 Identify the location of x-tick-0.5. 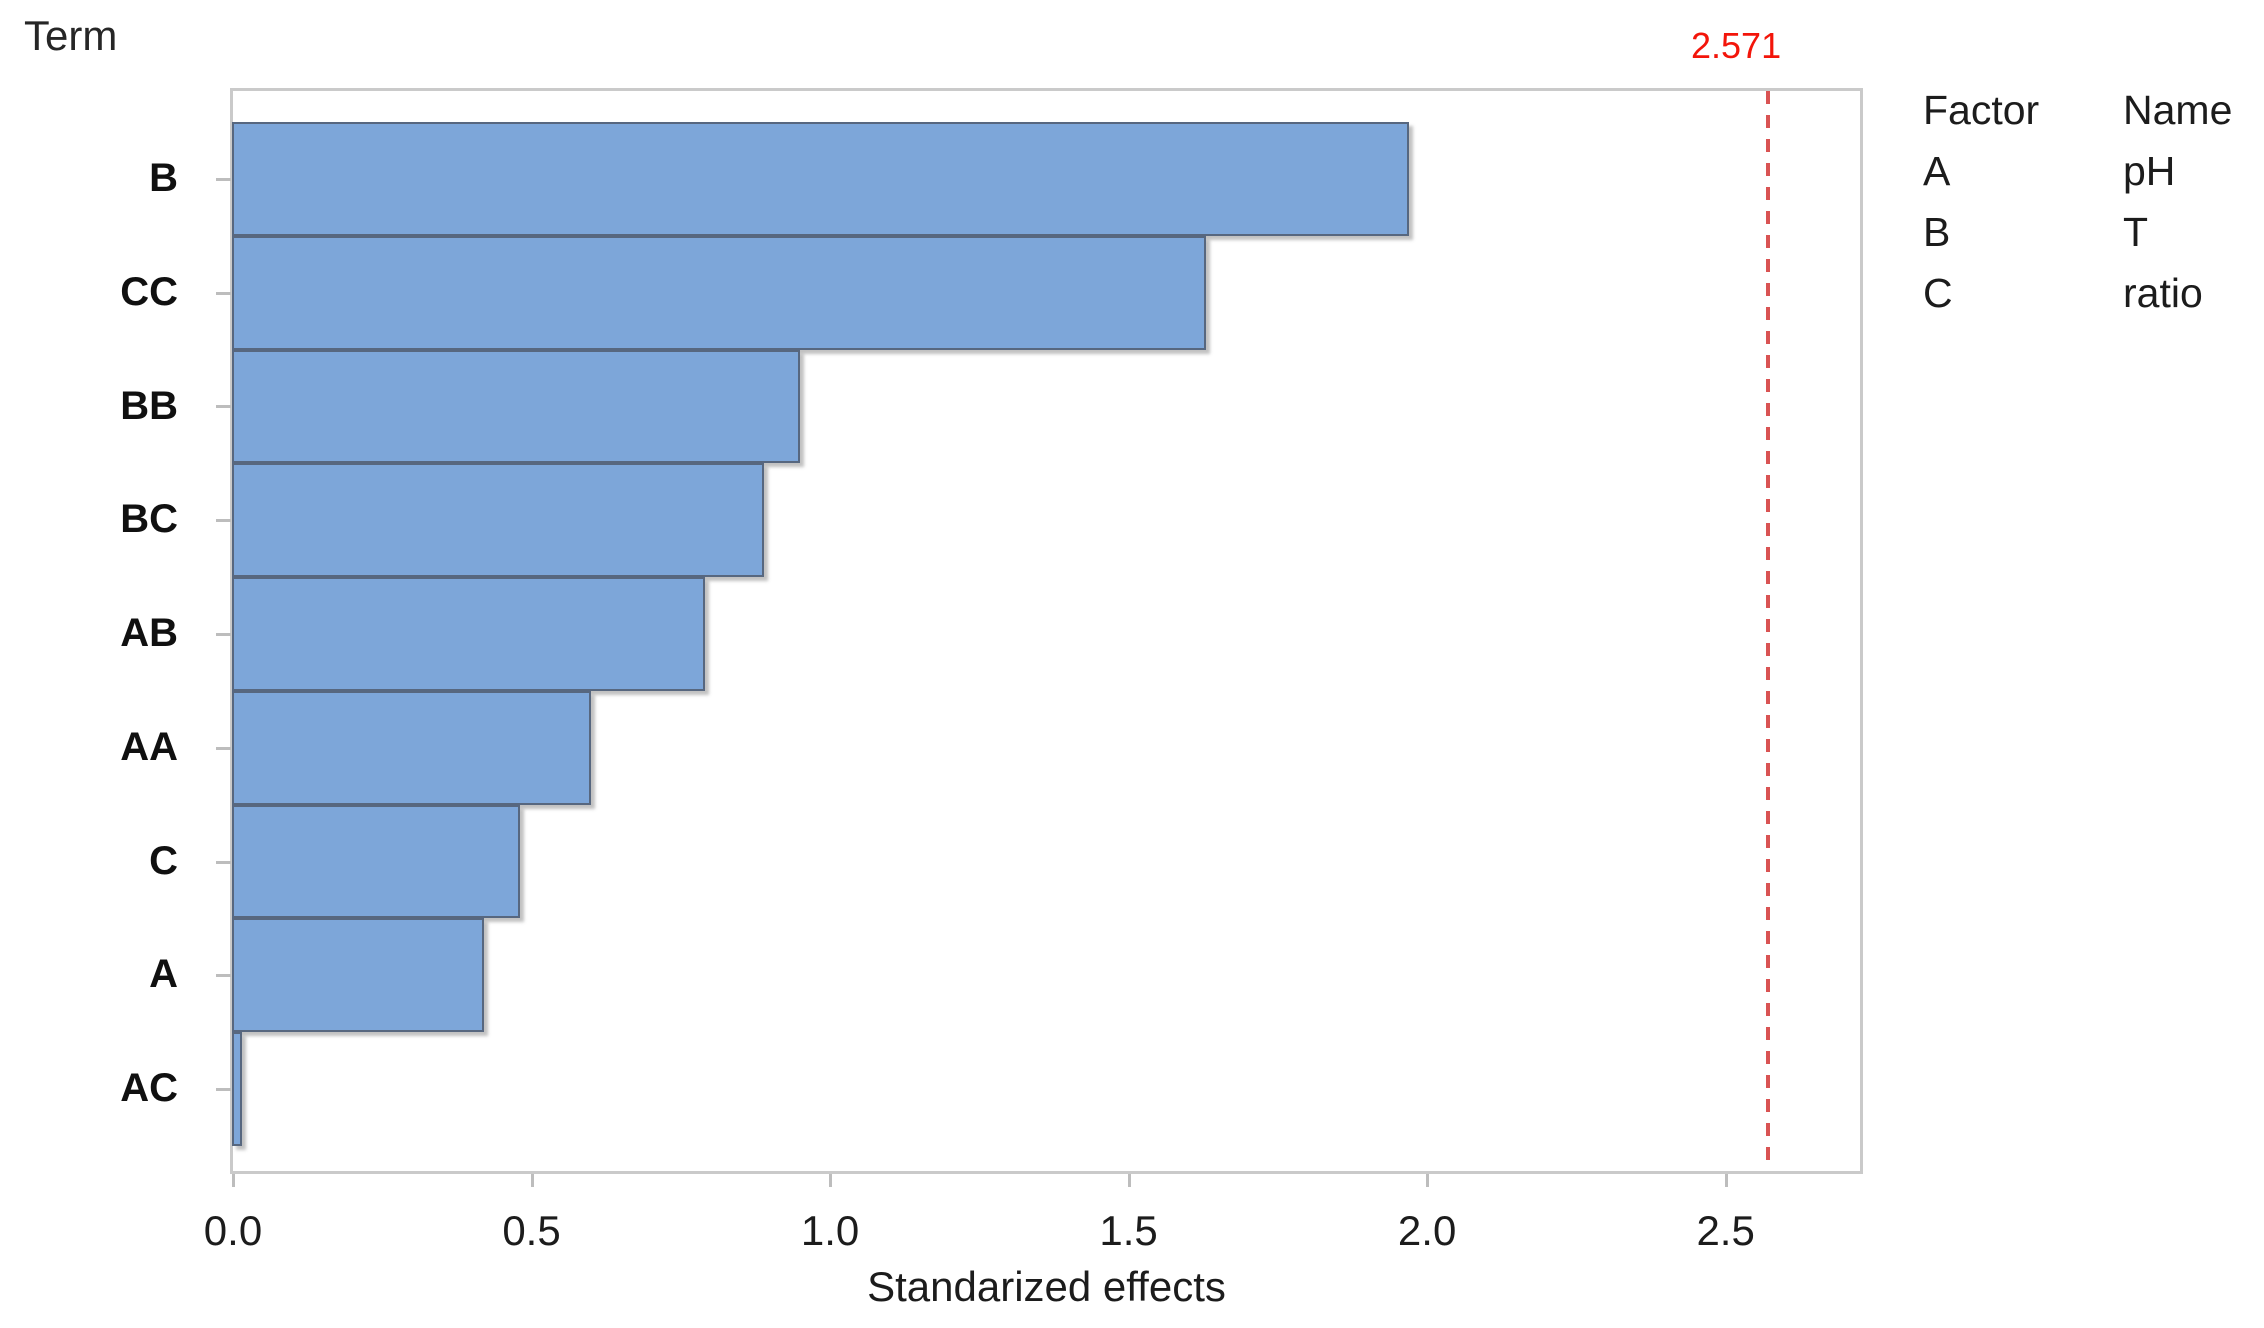
(532, 1180).